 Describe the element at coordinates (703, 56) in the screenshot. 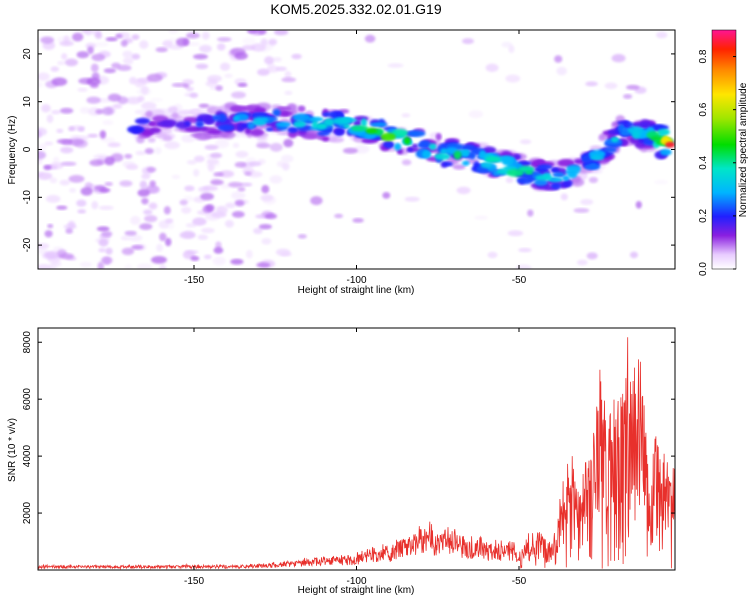

I see `colorbar-tick-label: 0.8` at that location.